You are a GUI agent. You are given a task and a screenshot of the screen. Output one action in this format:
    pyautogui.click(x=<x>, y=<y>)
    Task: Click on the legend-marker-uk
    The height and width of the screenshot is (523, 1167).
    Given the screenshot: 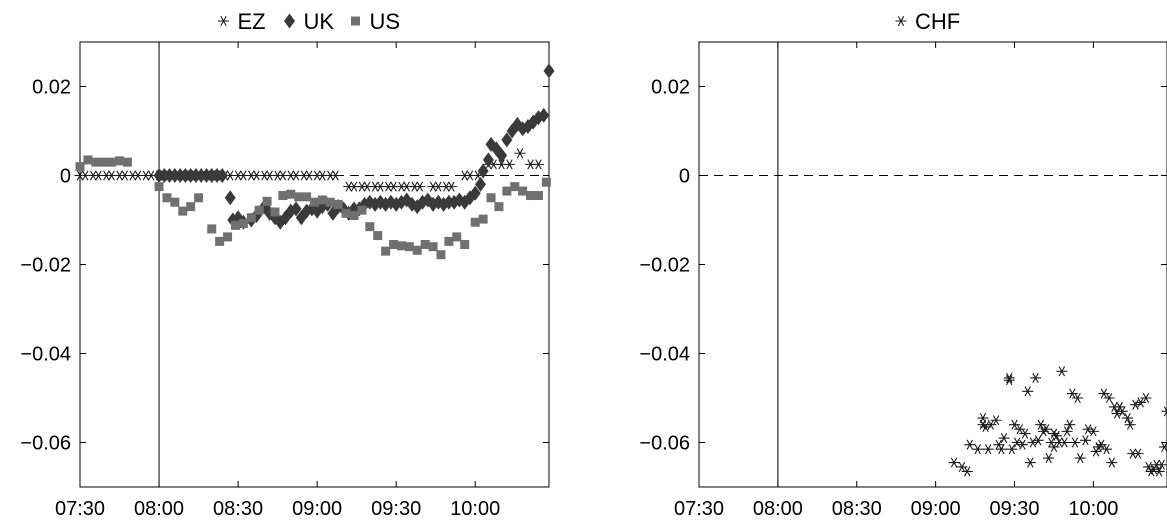 What is the action you would take?
    pyautogui.click(x=289, y=21)
    